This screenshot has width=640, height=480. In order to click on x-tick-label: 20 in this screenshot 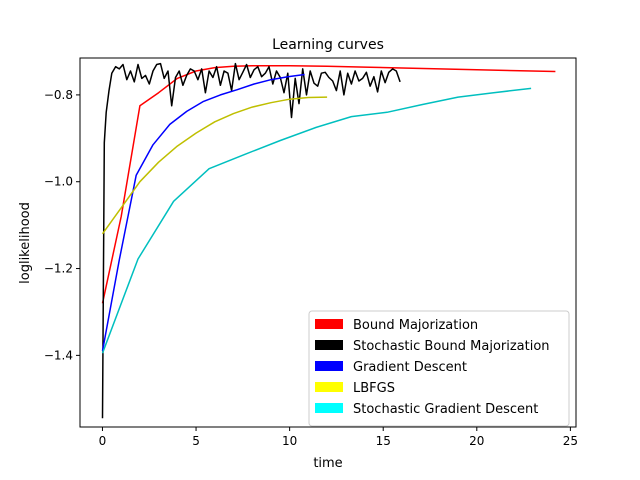, I will do `click(476, 441)`.